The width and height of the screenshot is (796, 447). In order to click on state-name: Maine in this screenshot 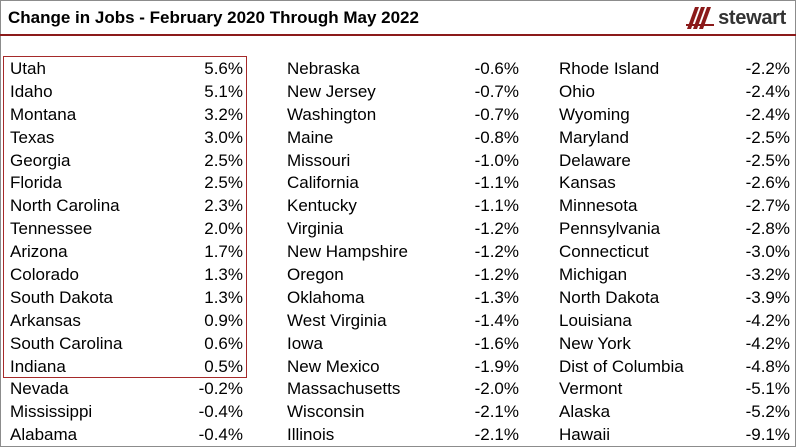, I will do `click(310, 137)`.